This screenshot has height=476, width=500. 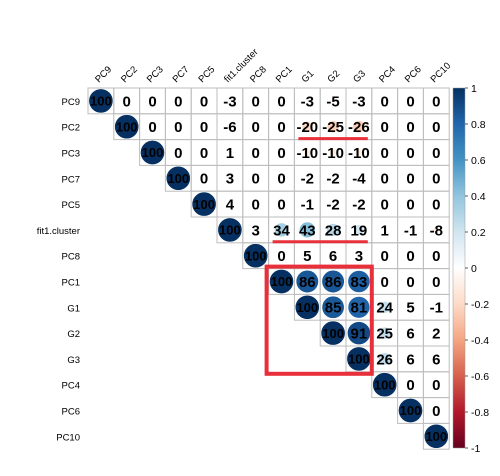 I want to click on correlation-value: 83, so click(x=359, y=282).